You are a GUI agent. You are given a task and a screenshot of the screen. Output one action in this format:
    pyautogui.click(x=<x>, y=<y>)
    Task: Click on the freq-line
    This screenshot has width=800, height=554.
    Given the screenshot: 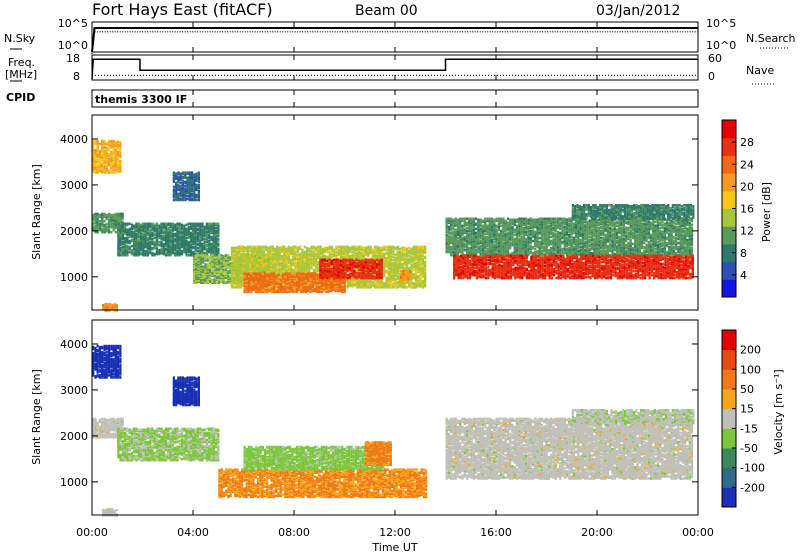 What is the action you would take?
    pyautogui.click(x=394, y=69)
    